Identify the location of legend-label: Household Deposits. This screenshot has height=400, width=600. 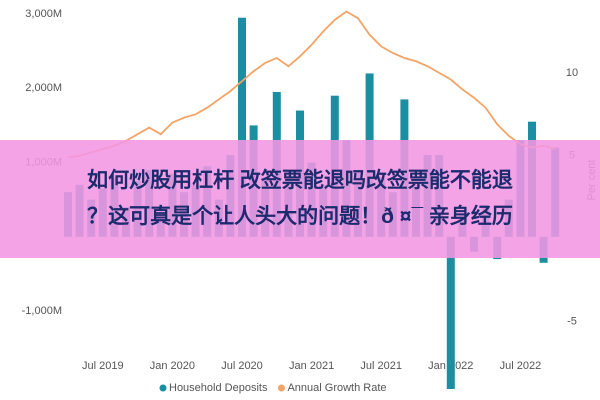
(218, 388).